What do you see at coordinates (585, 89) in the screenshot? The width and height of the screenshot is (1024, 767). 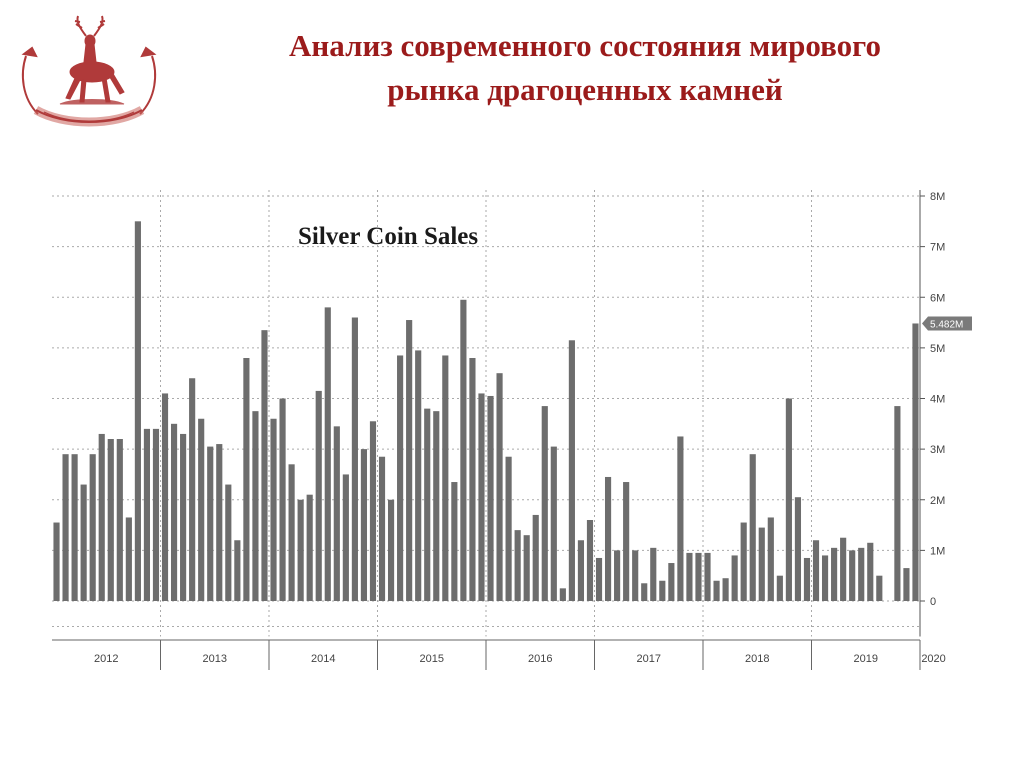 I see `slide-title-line-2: рынка драгоценных камней` at bounding box center [585, 89].